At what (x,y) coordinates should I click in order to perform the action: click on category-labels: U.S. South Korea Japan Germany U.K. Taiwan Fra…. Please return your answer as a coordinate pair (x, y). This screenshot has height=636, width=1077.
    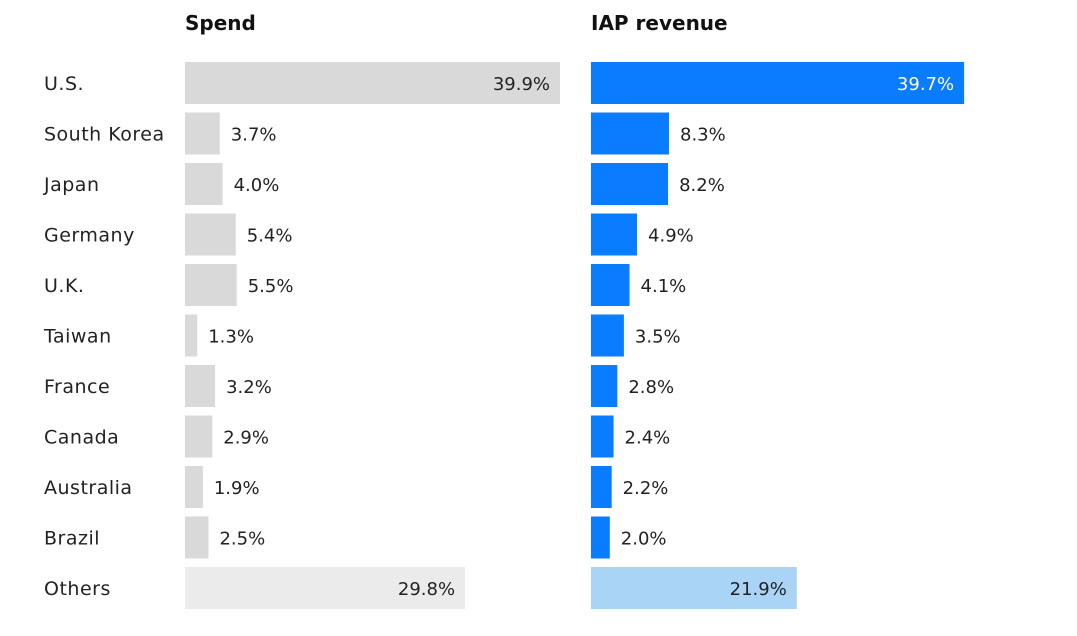
    Looking at the image, I should click on (104, 336).